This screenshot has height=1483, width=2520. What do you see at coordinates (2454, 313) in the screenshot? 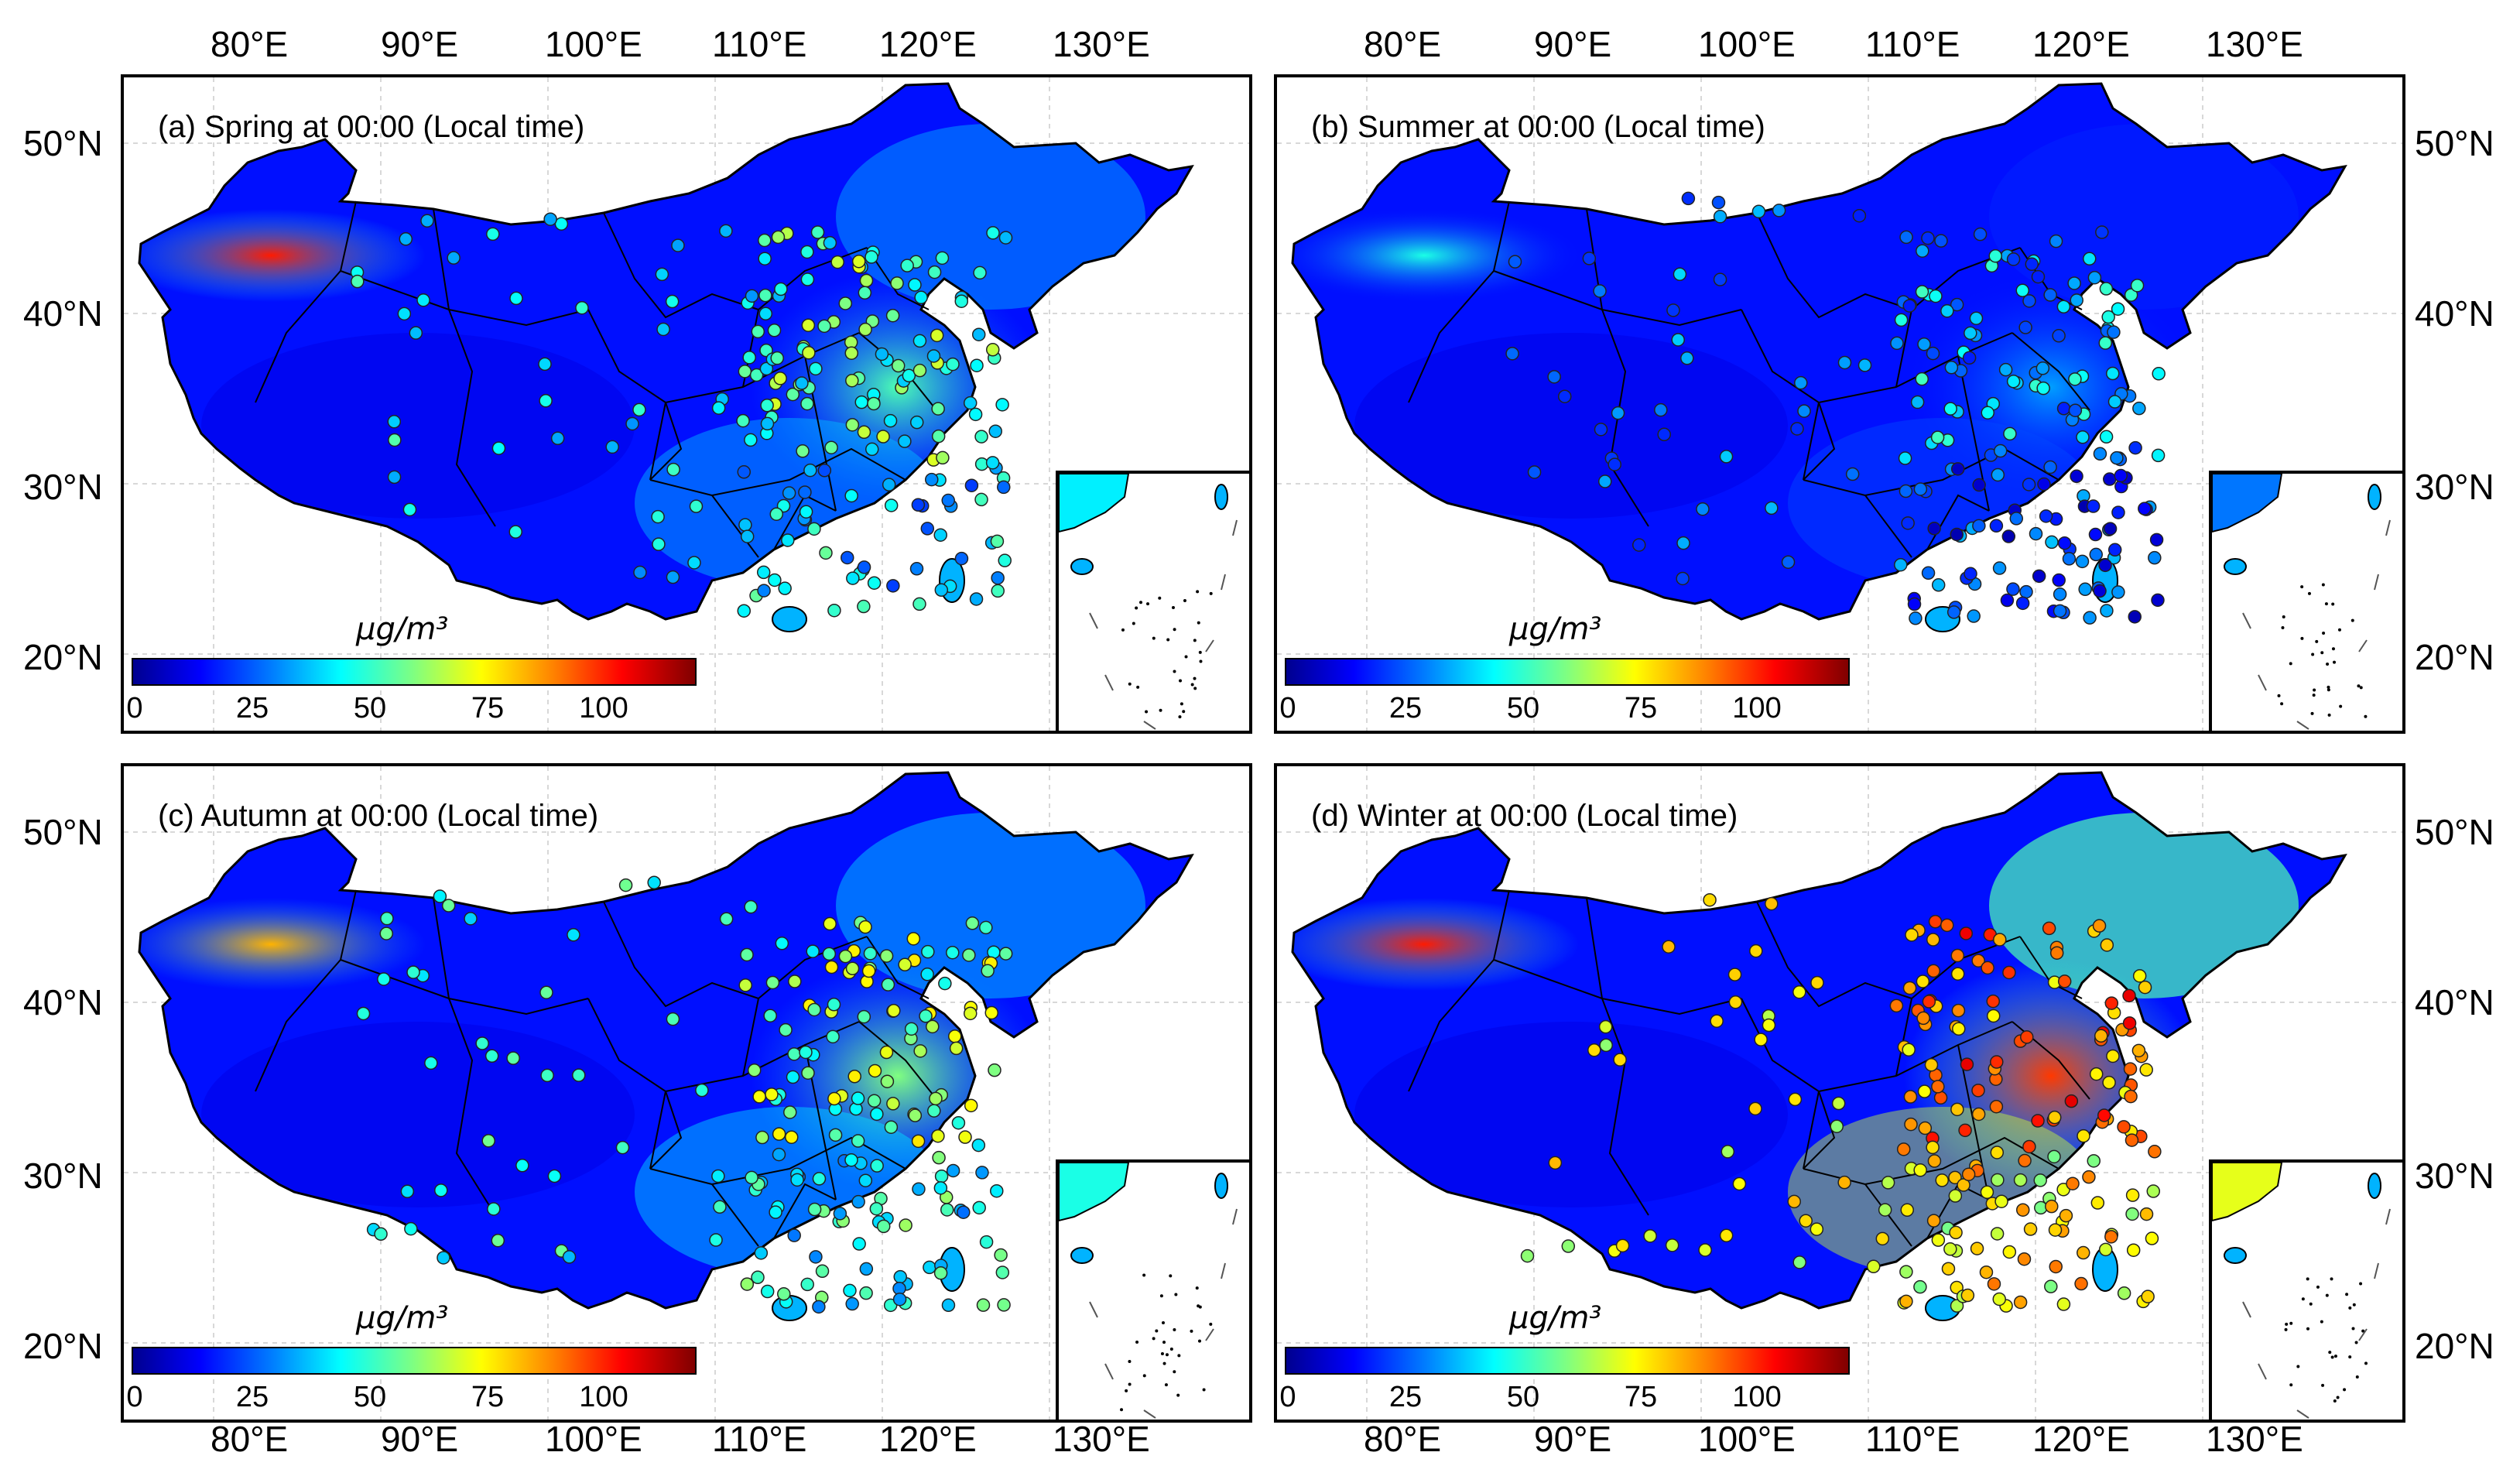
I see `lat-tick: 40°N` at bounding box center [2454, 313].